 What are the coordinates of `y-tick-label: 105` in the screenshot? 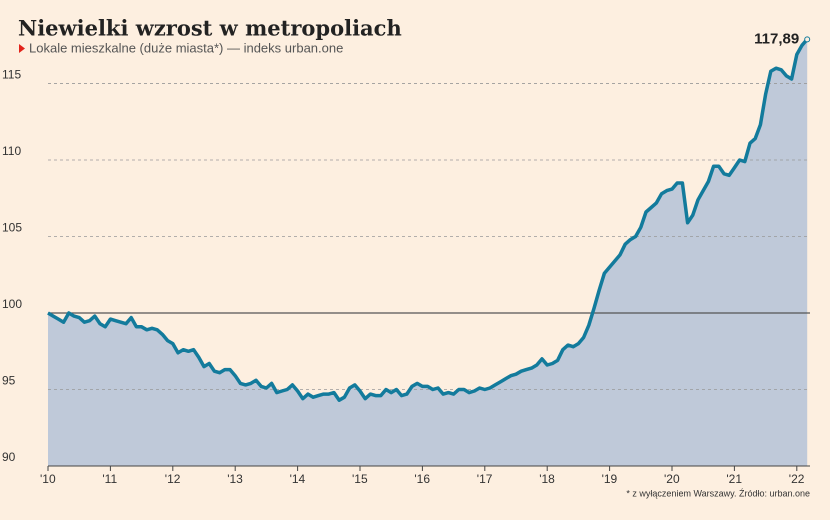 It's located at (12, 228).